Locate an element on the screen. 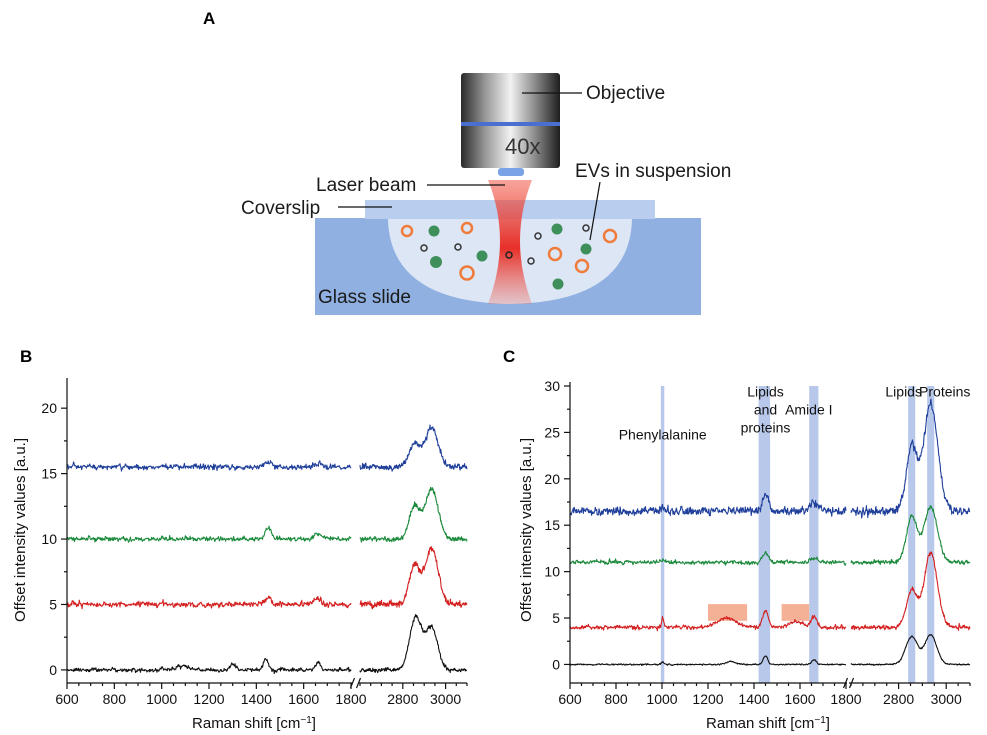  y-tick-label: 30 is located at coordinates (552, 386).